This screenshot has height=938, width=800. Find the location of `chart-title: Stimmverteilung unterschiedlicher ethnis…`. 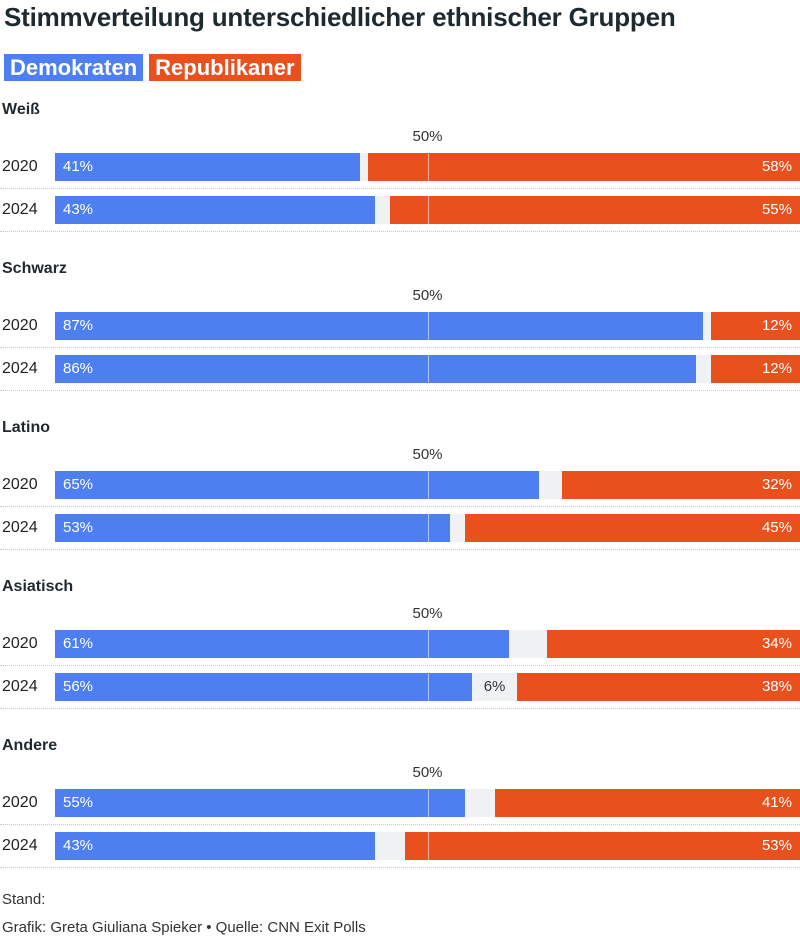

chart-title: Stimmverteilung unterschiedlicher ethnis… is located at coordinates (340, 17).